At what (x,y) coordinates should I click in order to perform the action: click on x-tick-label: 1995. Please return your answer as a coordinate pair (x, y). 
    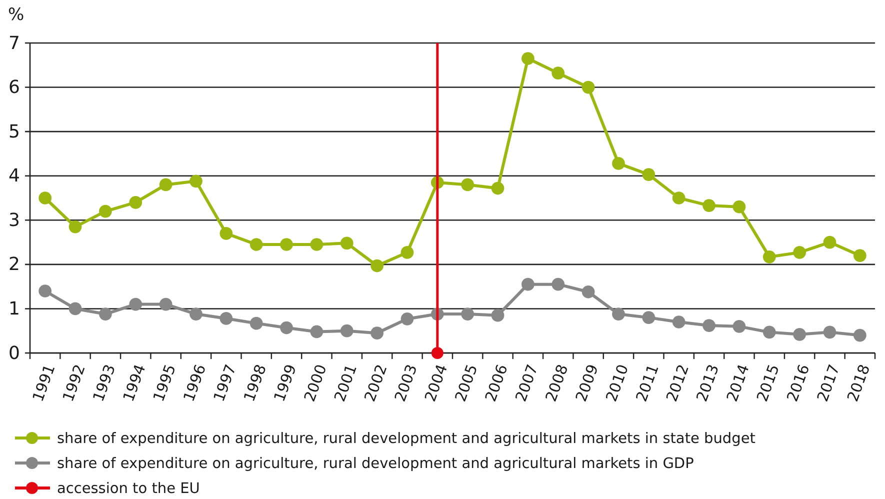
    Looking at the image, I should click on (165, 383).